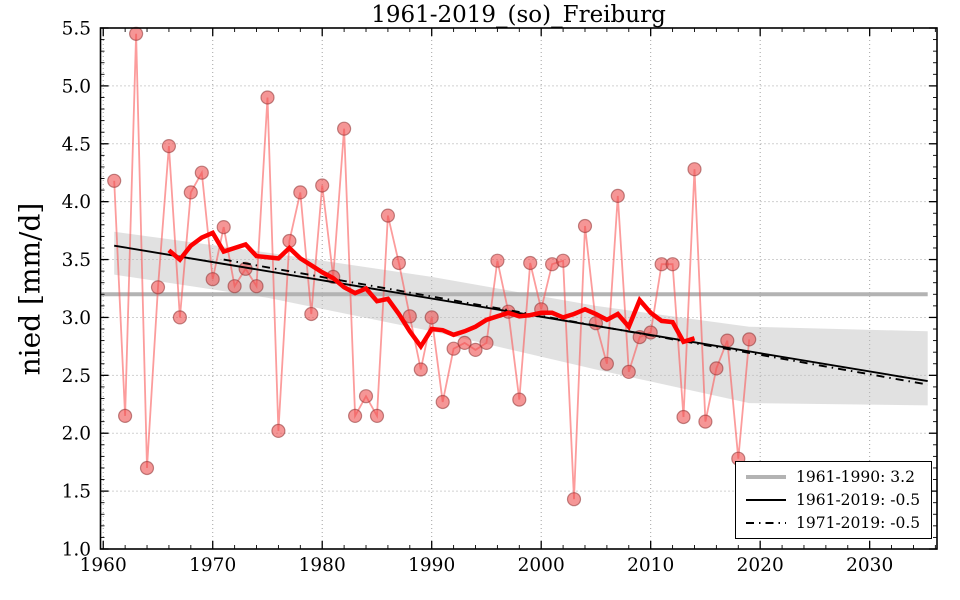 This screenshot has height=600, width=960. Describe the element at coordinates (431, 565) in the screenshot. I see `x-tick-label: 1990` at that location.